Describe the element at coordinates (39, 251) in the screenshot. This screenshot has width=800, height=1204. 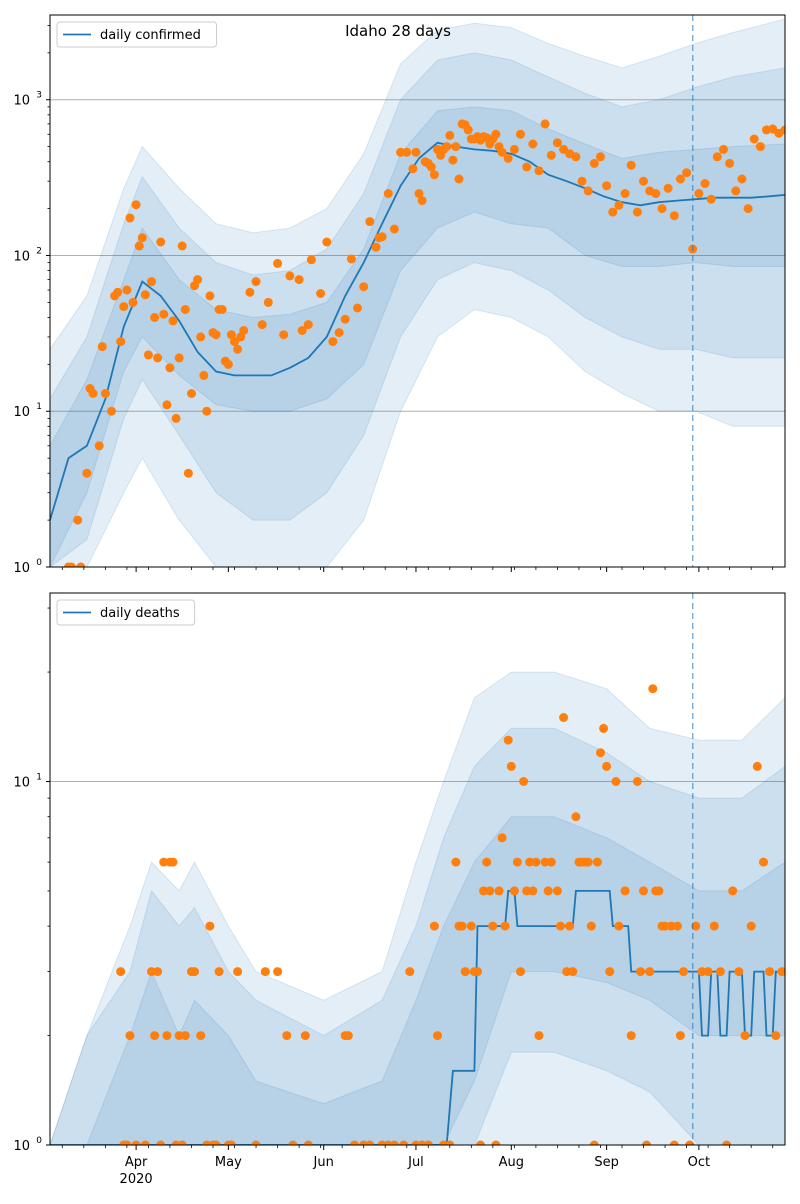
I see `y-tick-exponent: 2` at that location.